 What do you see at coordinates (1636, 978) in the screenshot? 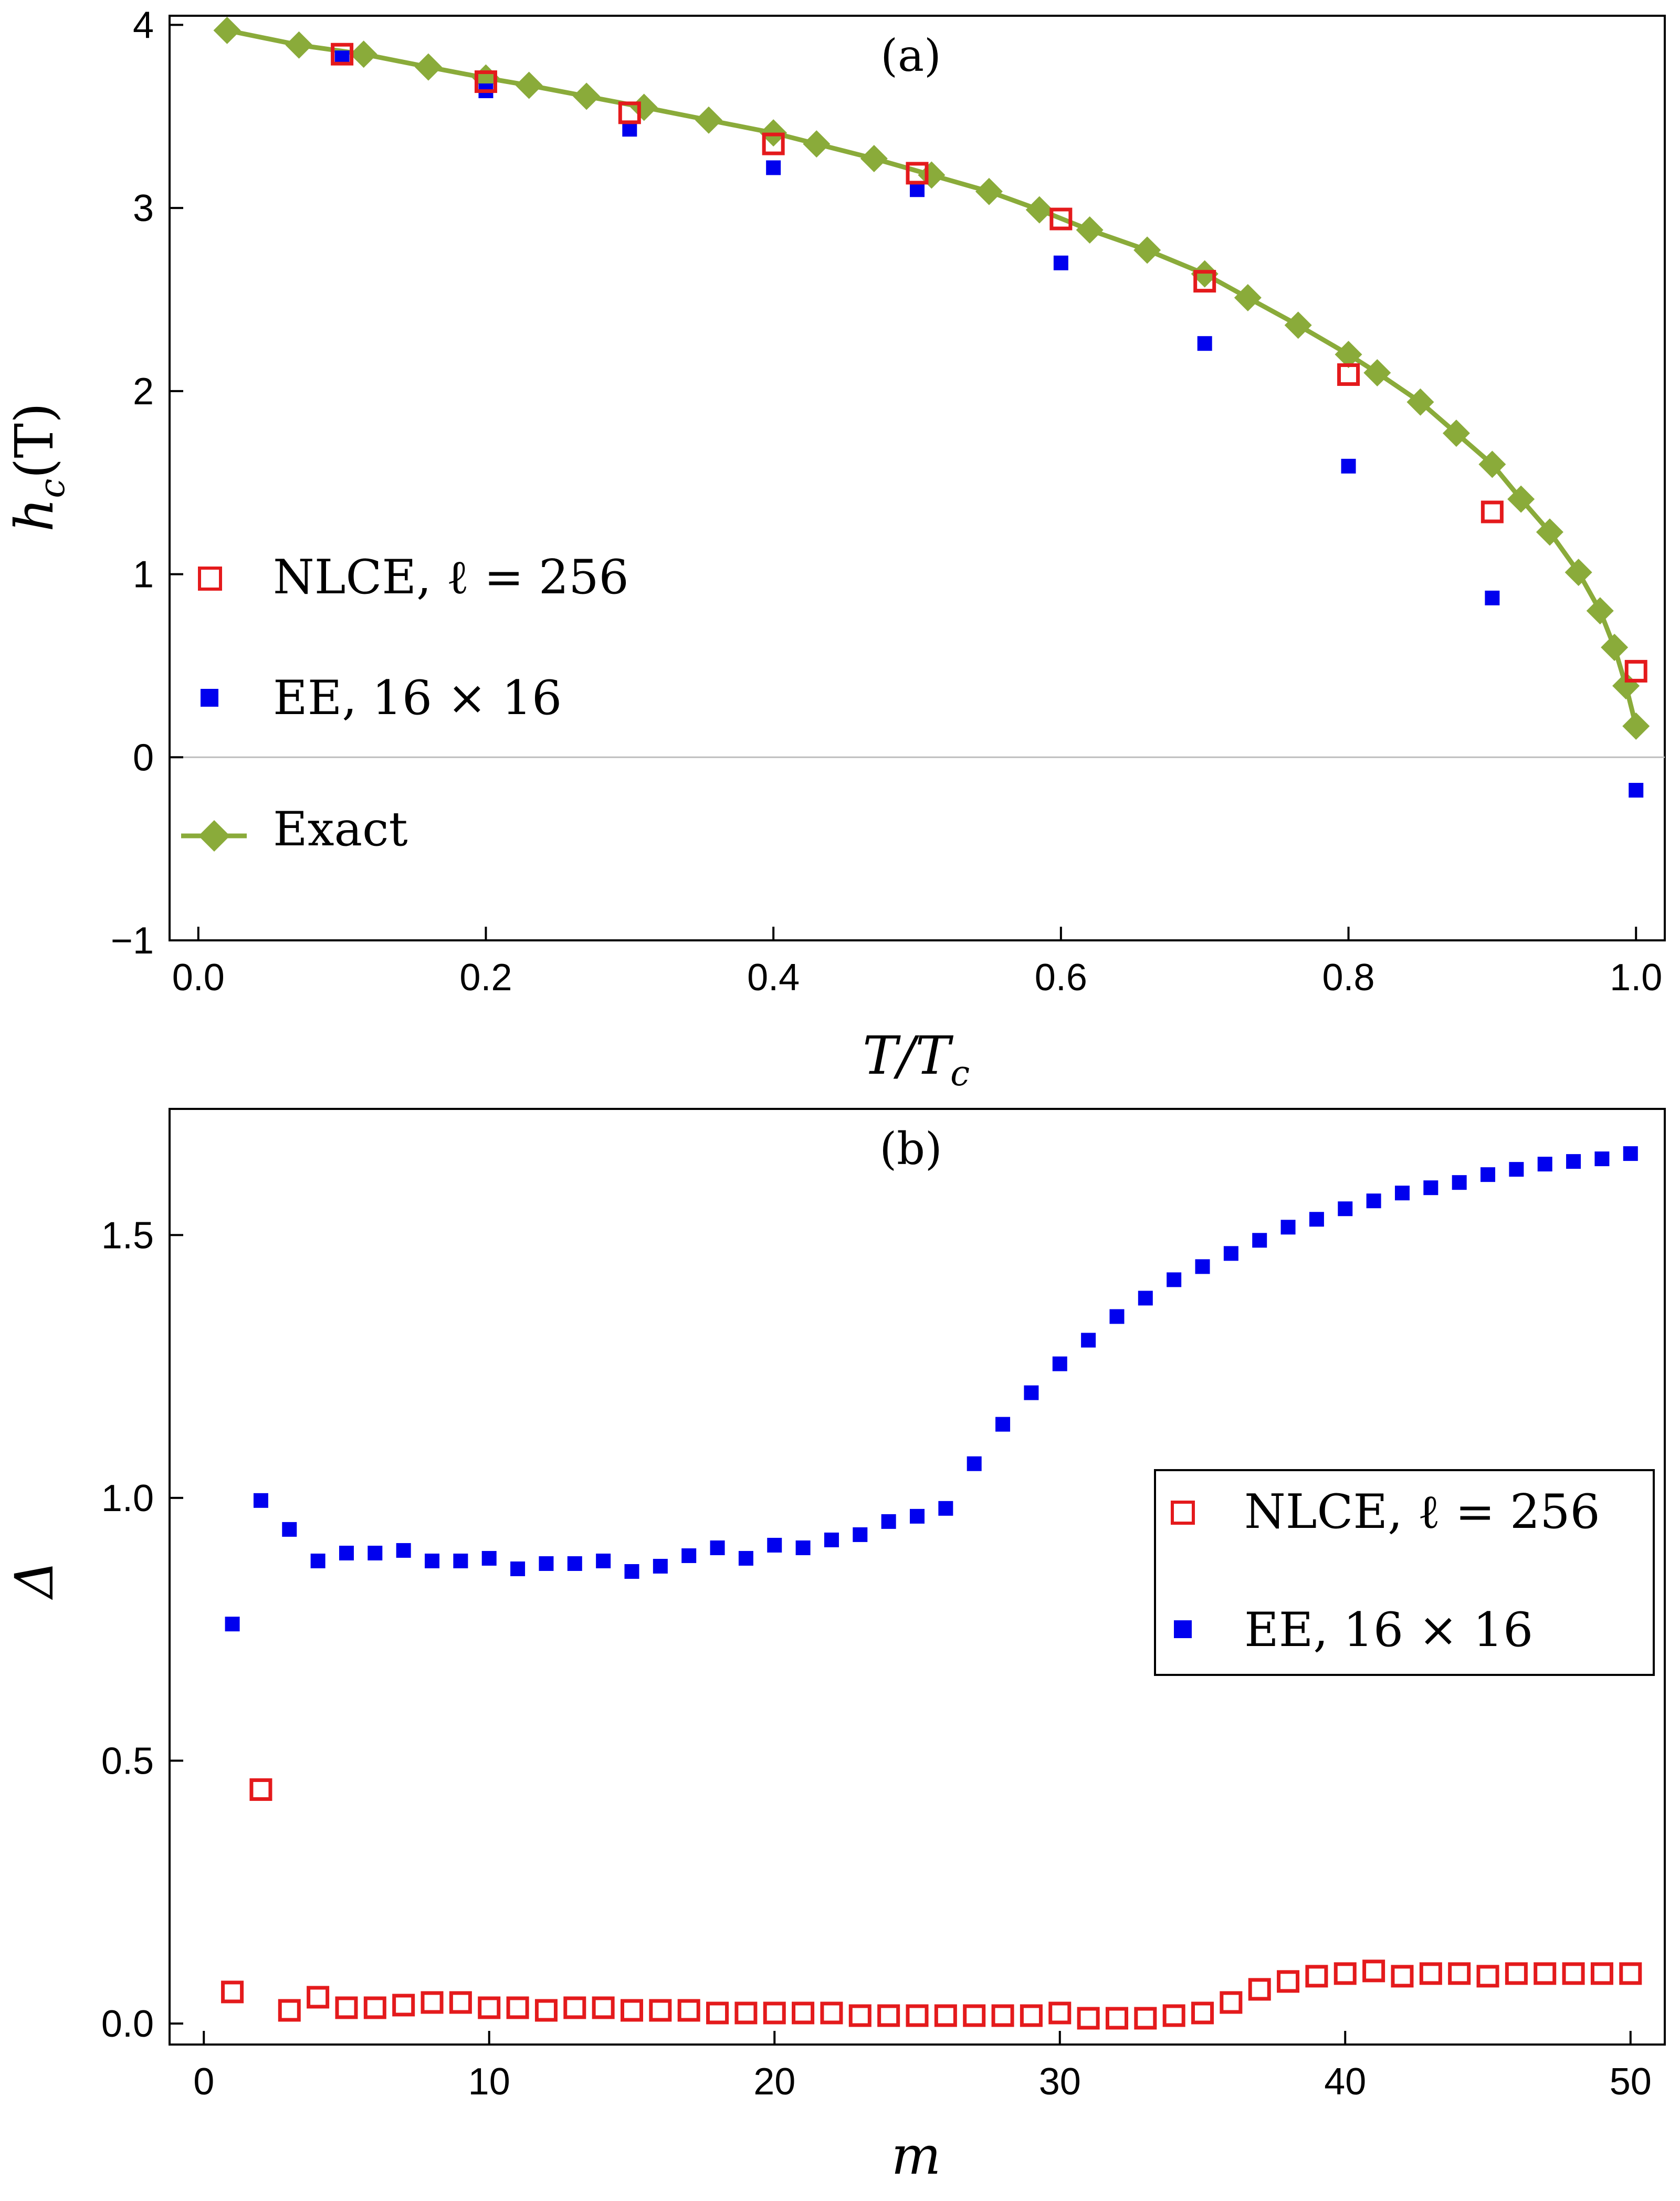
I see `x-tick-label: 1.0` at bounding box center [1636, 978].